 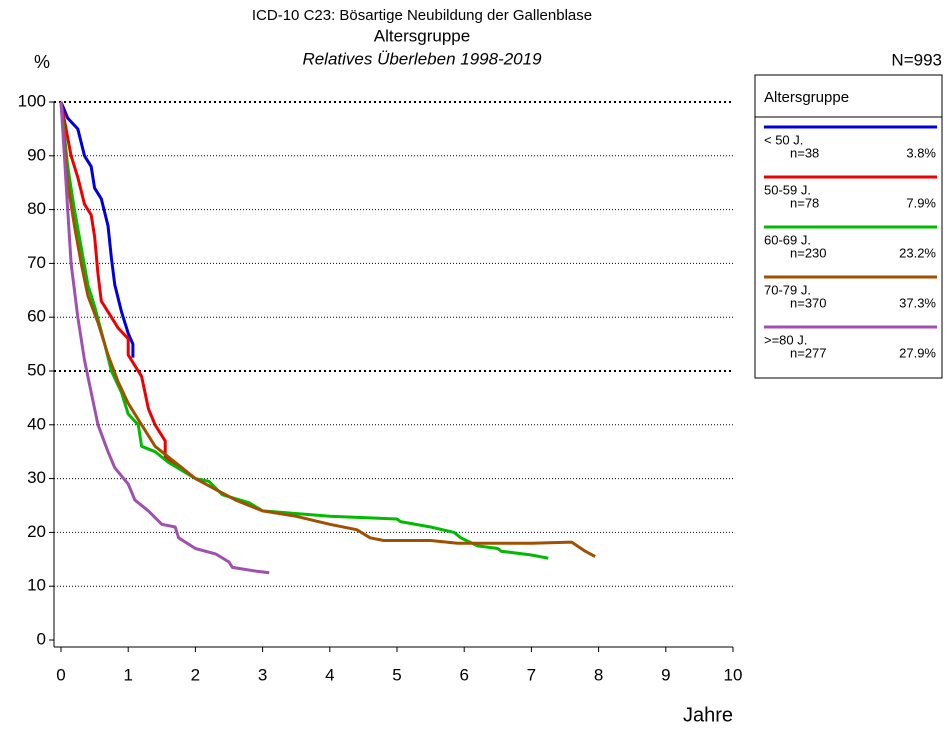 What do you see at coordinates (804, 202) in the screenshot?
I see `legend-count: n=78` at bounding box center [804, 202].